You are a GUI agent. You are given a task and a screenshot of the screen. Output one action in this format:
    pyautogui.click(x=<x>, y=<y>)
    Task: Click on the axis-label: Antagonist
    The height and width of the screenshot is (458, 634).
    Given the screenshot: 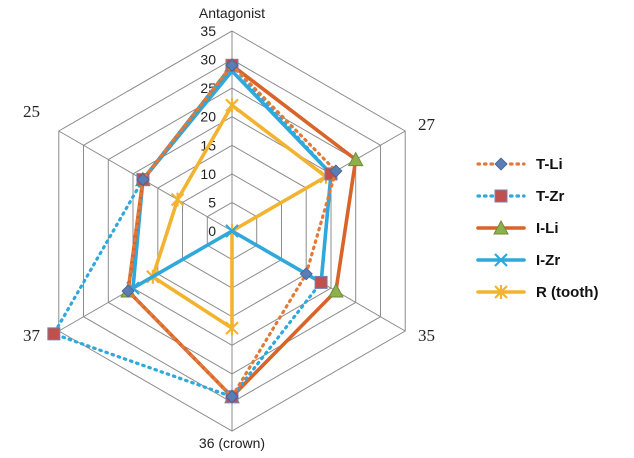 What is the action you would take?
    pyautogui.click(x=232, y=13)
    